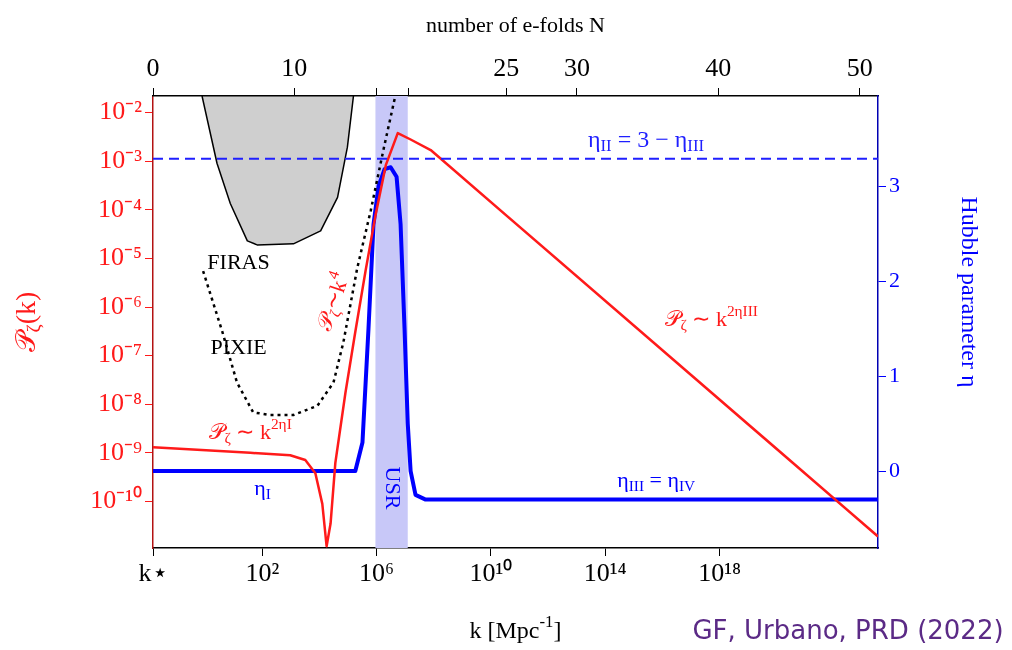 The height and width of the screenshot is (650, 1012). What do you see at coordinates (119, 257) in the screenshot?
I see `y-tick-label: 10⁻⁵` at bounding box center [119, 257].